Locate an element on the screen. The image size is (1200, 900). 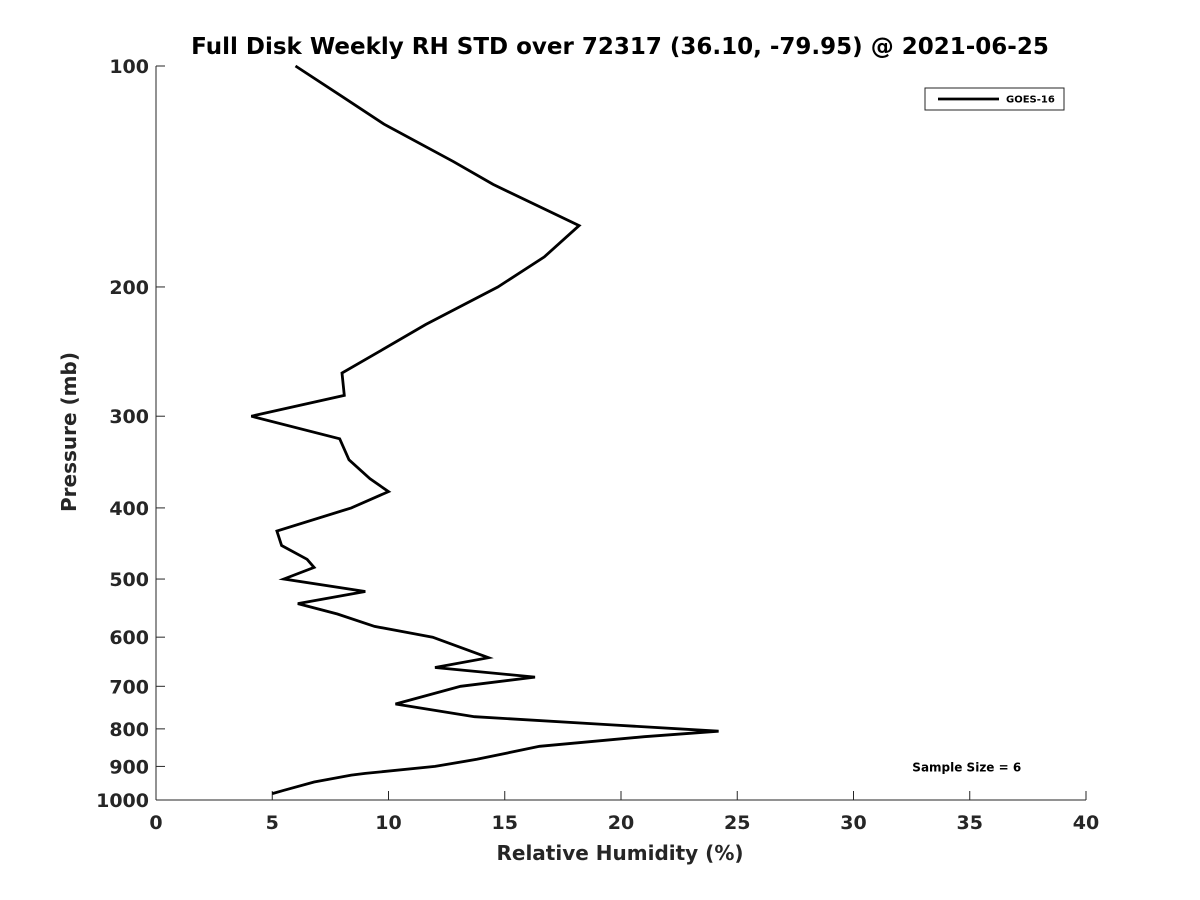
y-tick-label: 1000 is located at coordinates (122, 801).